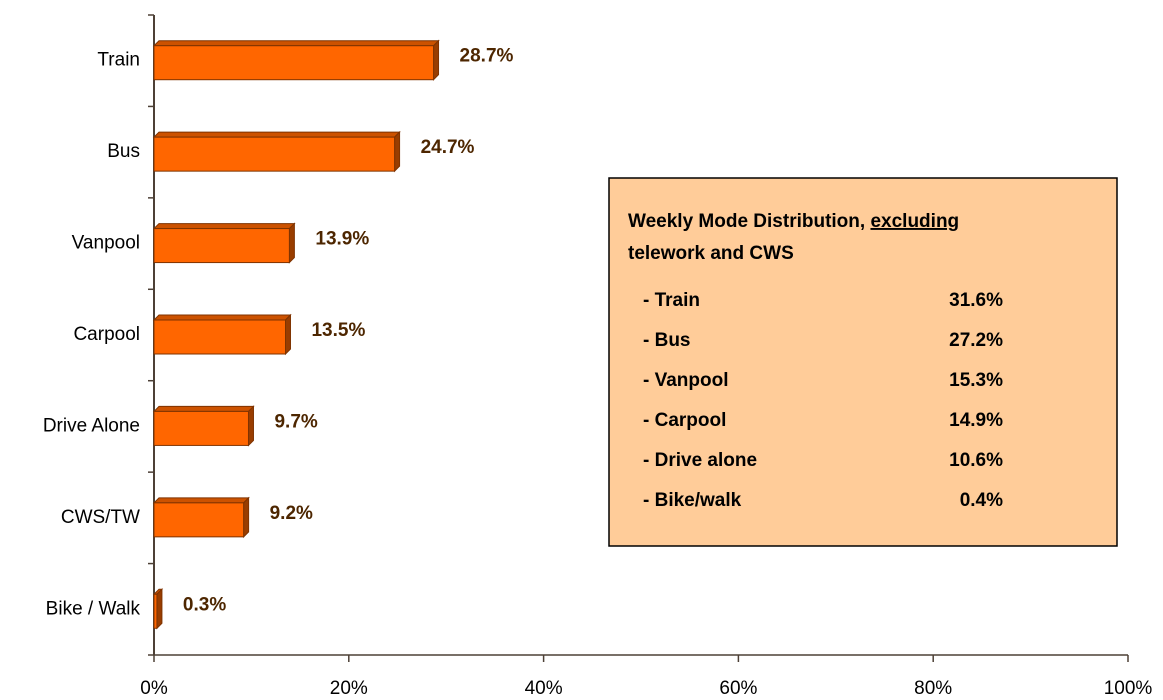  I want to click on annotation-row-value: 31.6%, so click(976, 300).